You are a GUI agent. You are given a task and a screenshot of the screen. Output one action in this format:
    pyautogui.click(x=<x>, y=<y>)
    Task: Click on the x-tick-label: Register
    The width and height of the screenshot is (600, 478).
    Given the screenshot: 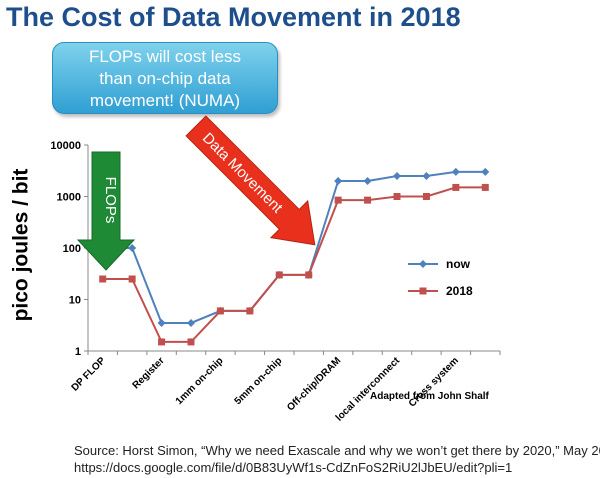 What is the action you would take?
    pyautogui.click(x=149, y=373)
    